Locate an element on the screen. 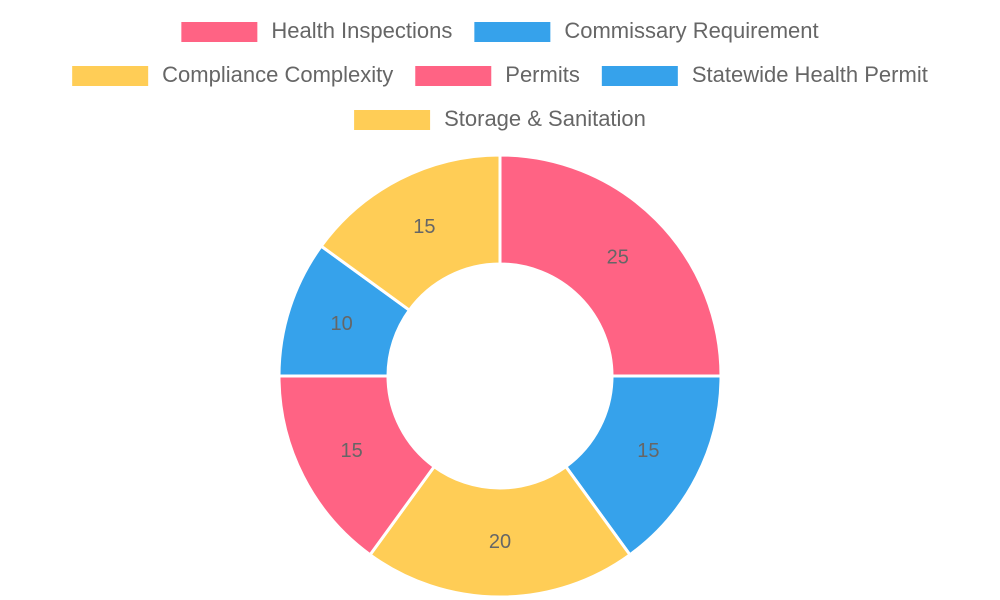 The width and height of the screenshot is (1000, 600). legend-item: Health Inspections is located at coordinates (316, 30).